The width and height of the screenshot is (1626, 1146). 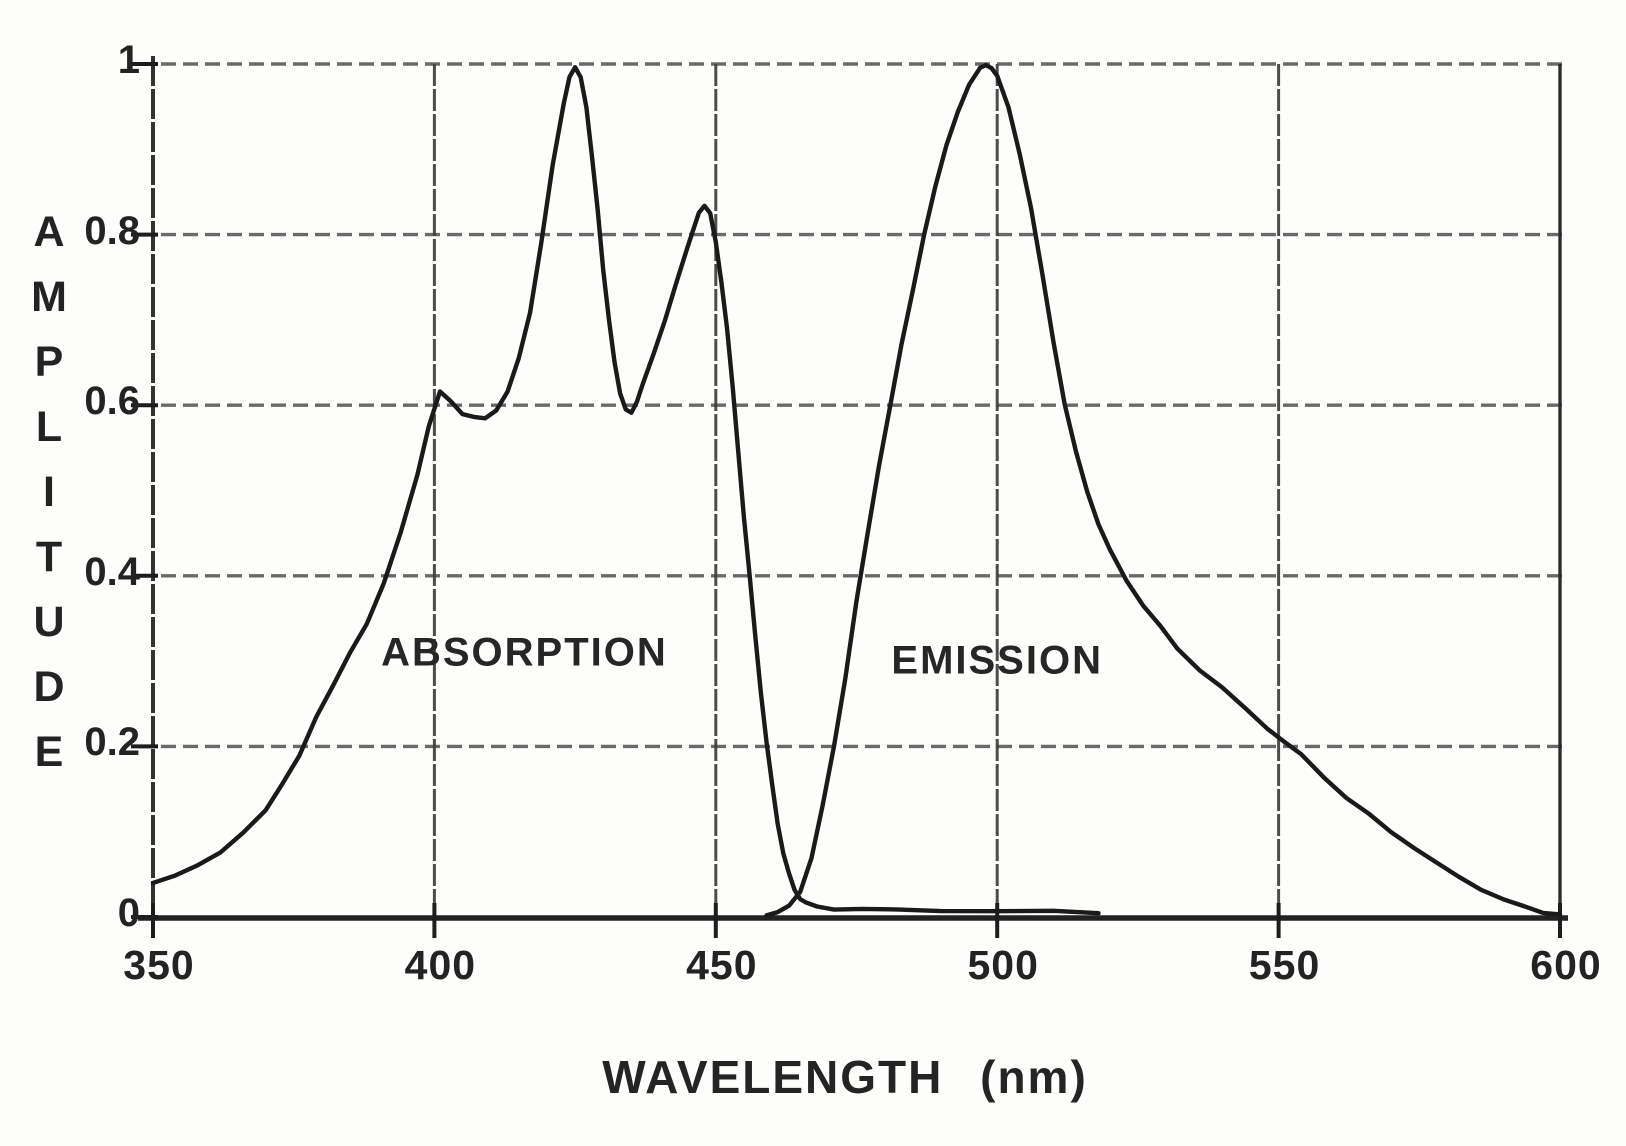 I want to click on y-tick-label: 0.4, so click(x=112, y=571).